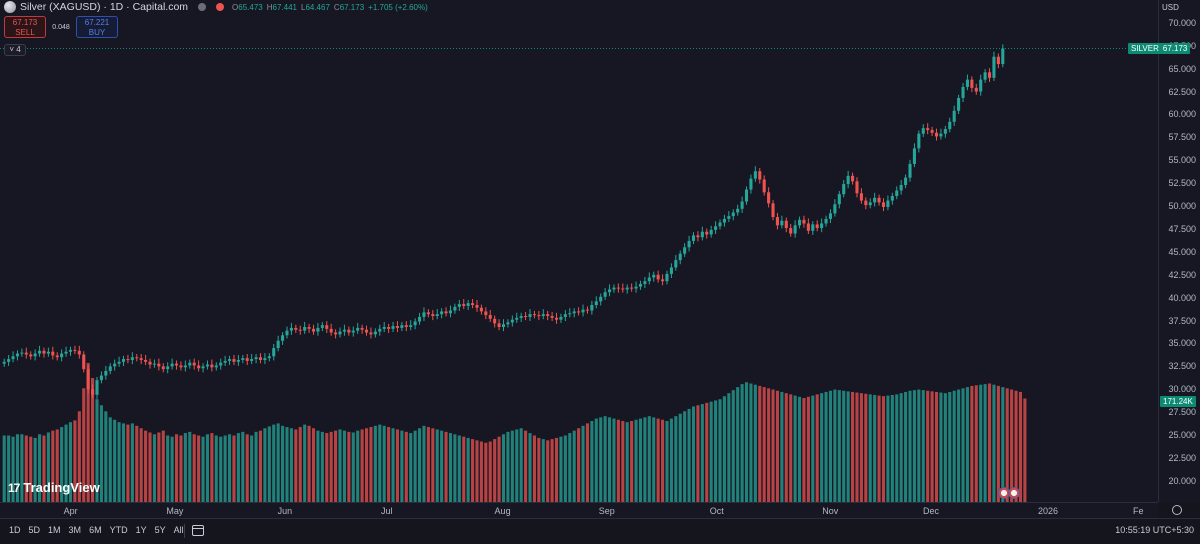 The height and width of the screenshot is (544, 1200). I want to click on x-tick-label: Sep, so click(606, 511).